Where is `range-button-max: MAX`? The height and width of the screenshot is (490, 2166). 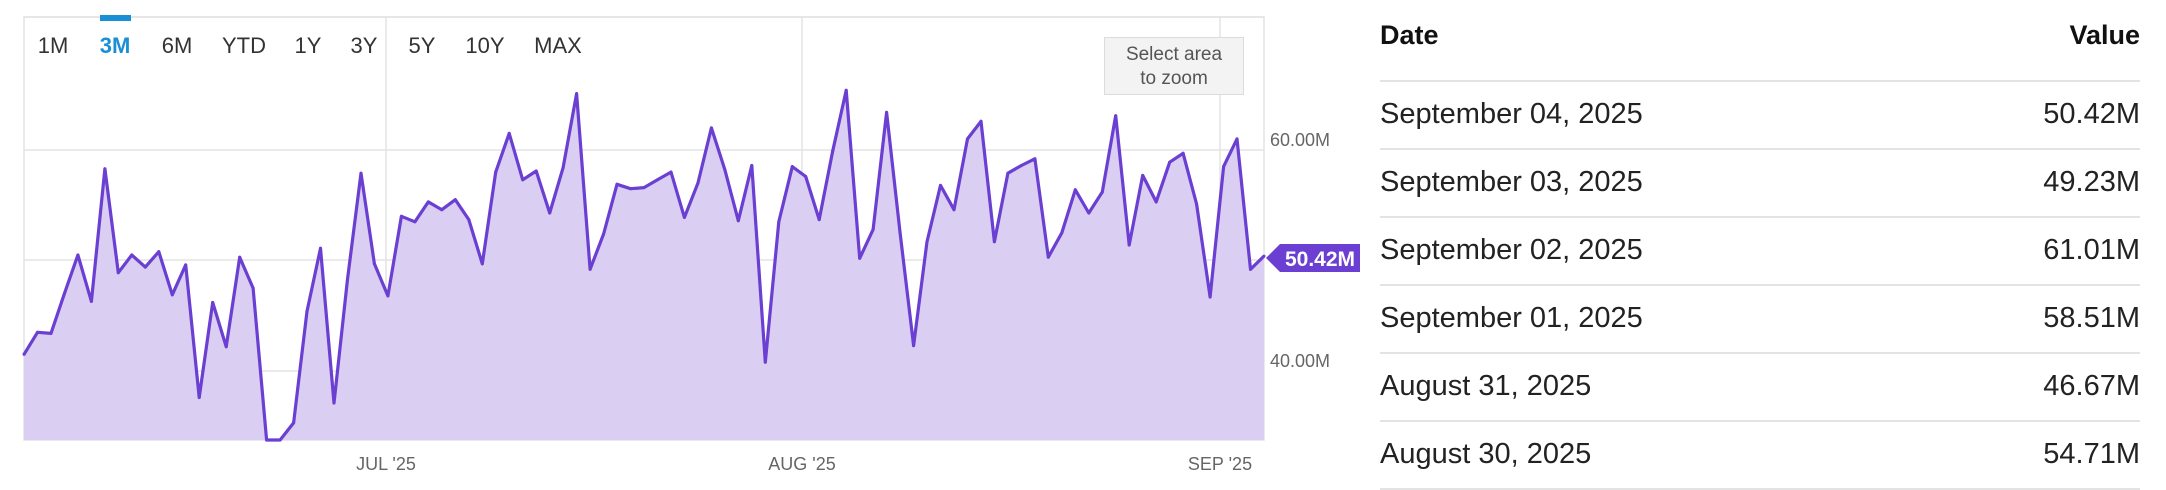
range-button-max: MAX is located at coordinates (558, 45).